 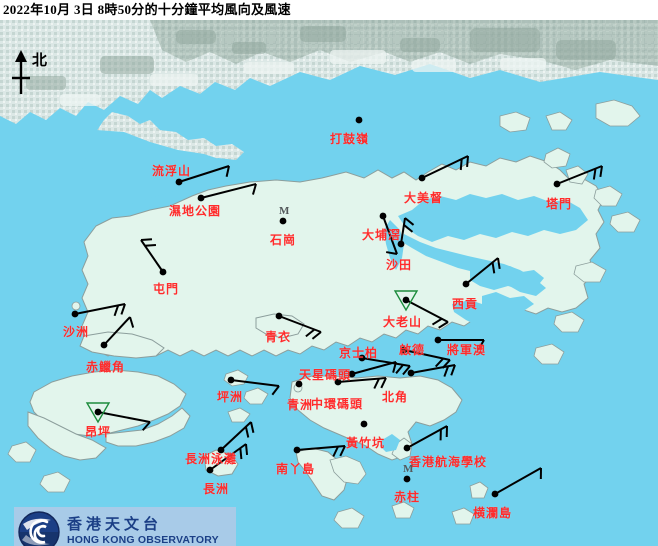 I want to click on page-title: 2022年10月 3日 8時50分的十分鐘平均風向及風速, so click(x=329, y=10).